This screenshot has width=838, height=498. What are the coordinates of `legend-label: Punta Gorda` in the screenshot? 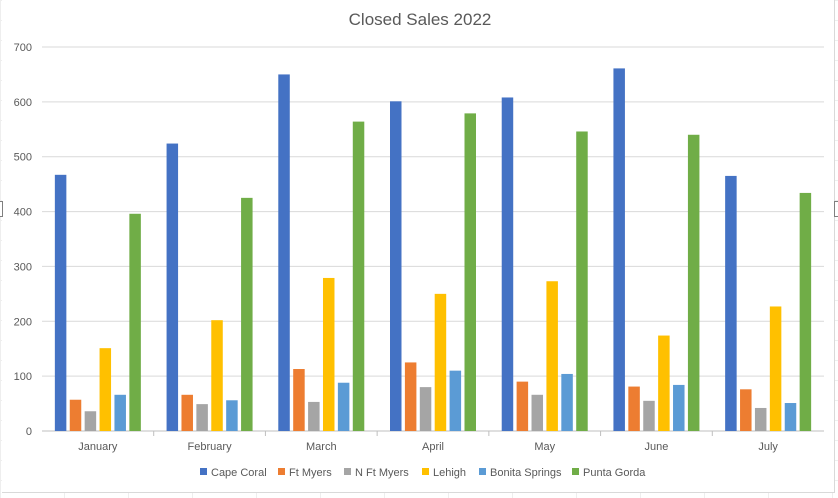 It's located at (614, 473).